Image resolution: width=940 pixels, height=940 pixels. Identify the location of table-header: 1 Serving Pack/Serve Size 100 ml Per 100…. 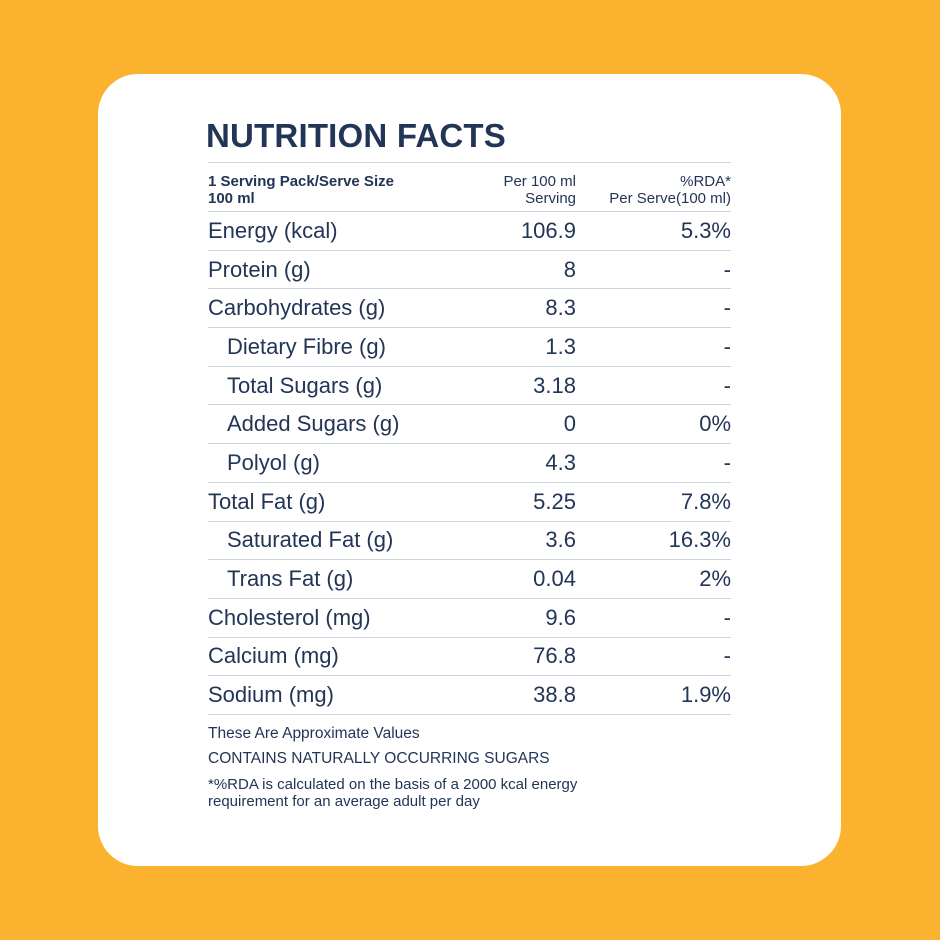
(469, 187).